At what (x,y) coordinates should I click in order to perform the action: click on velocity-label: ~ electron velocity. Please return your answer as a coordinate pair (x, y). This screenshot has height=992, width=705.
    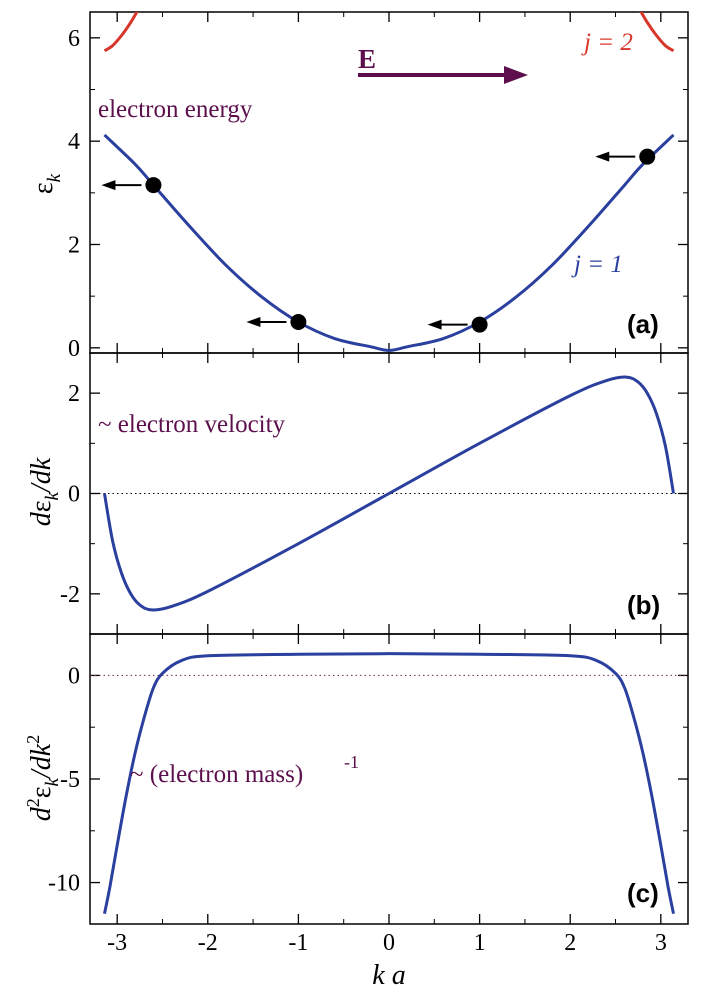
    Looking at the image, I should click on (192, 424).